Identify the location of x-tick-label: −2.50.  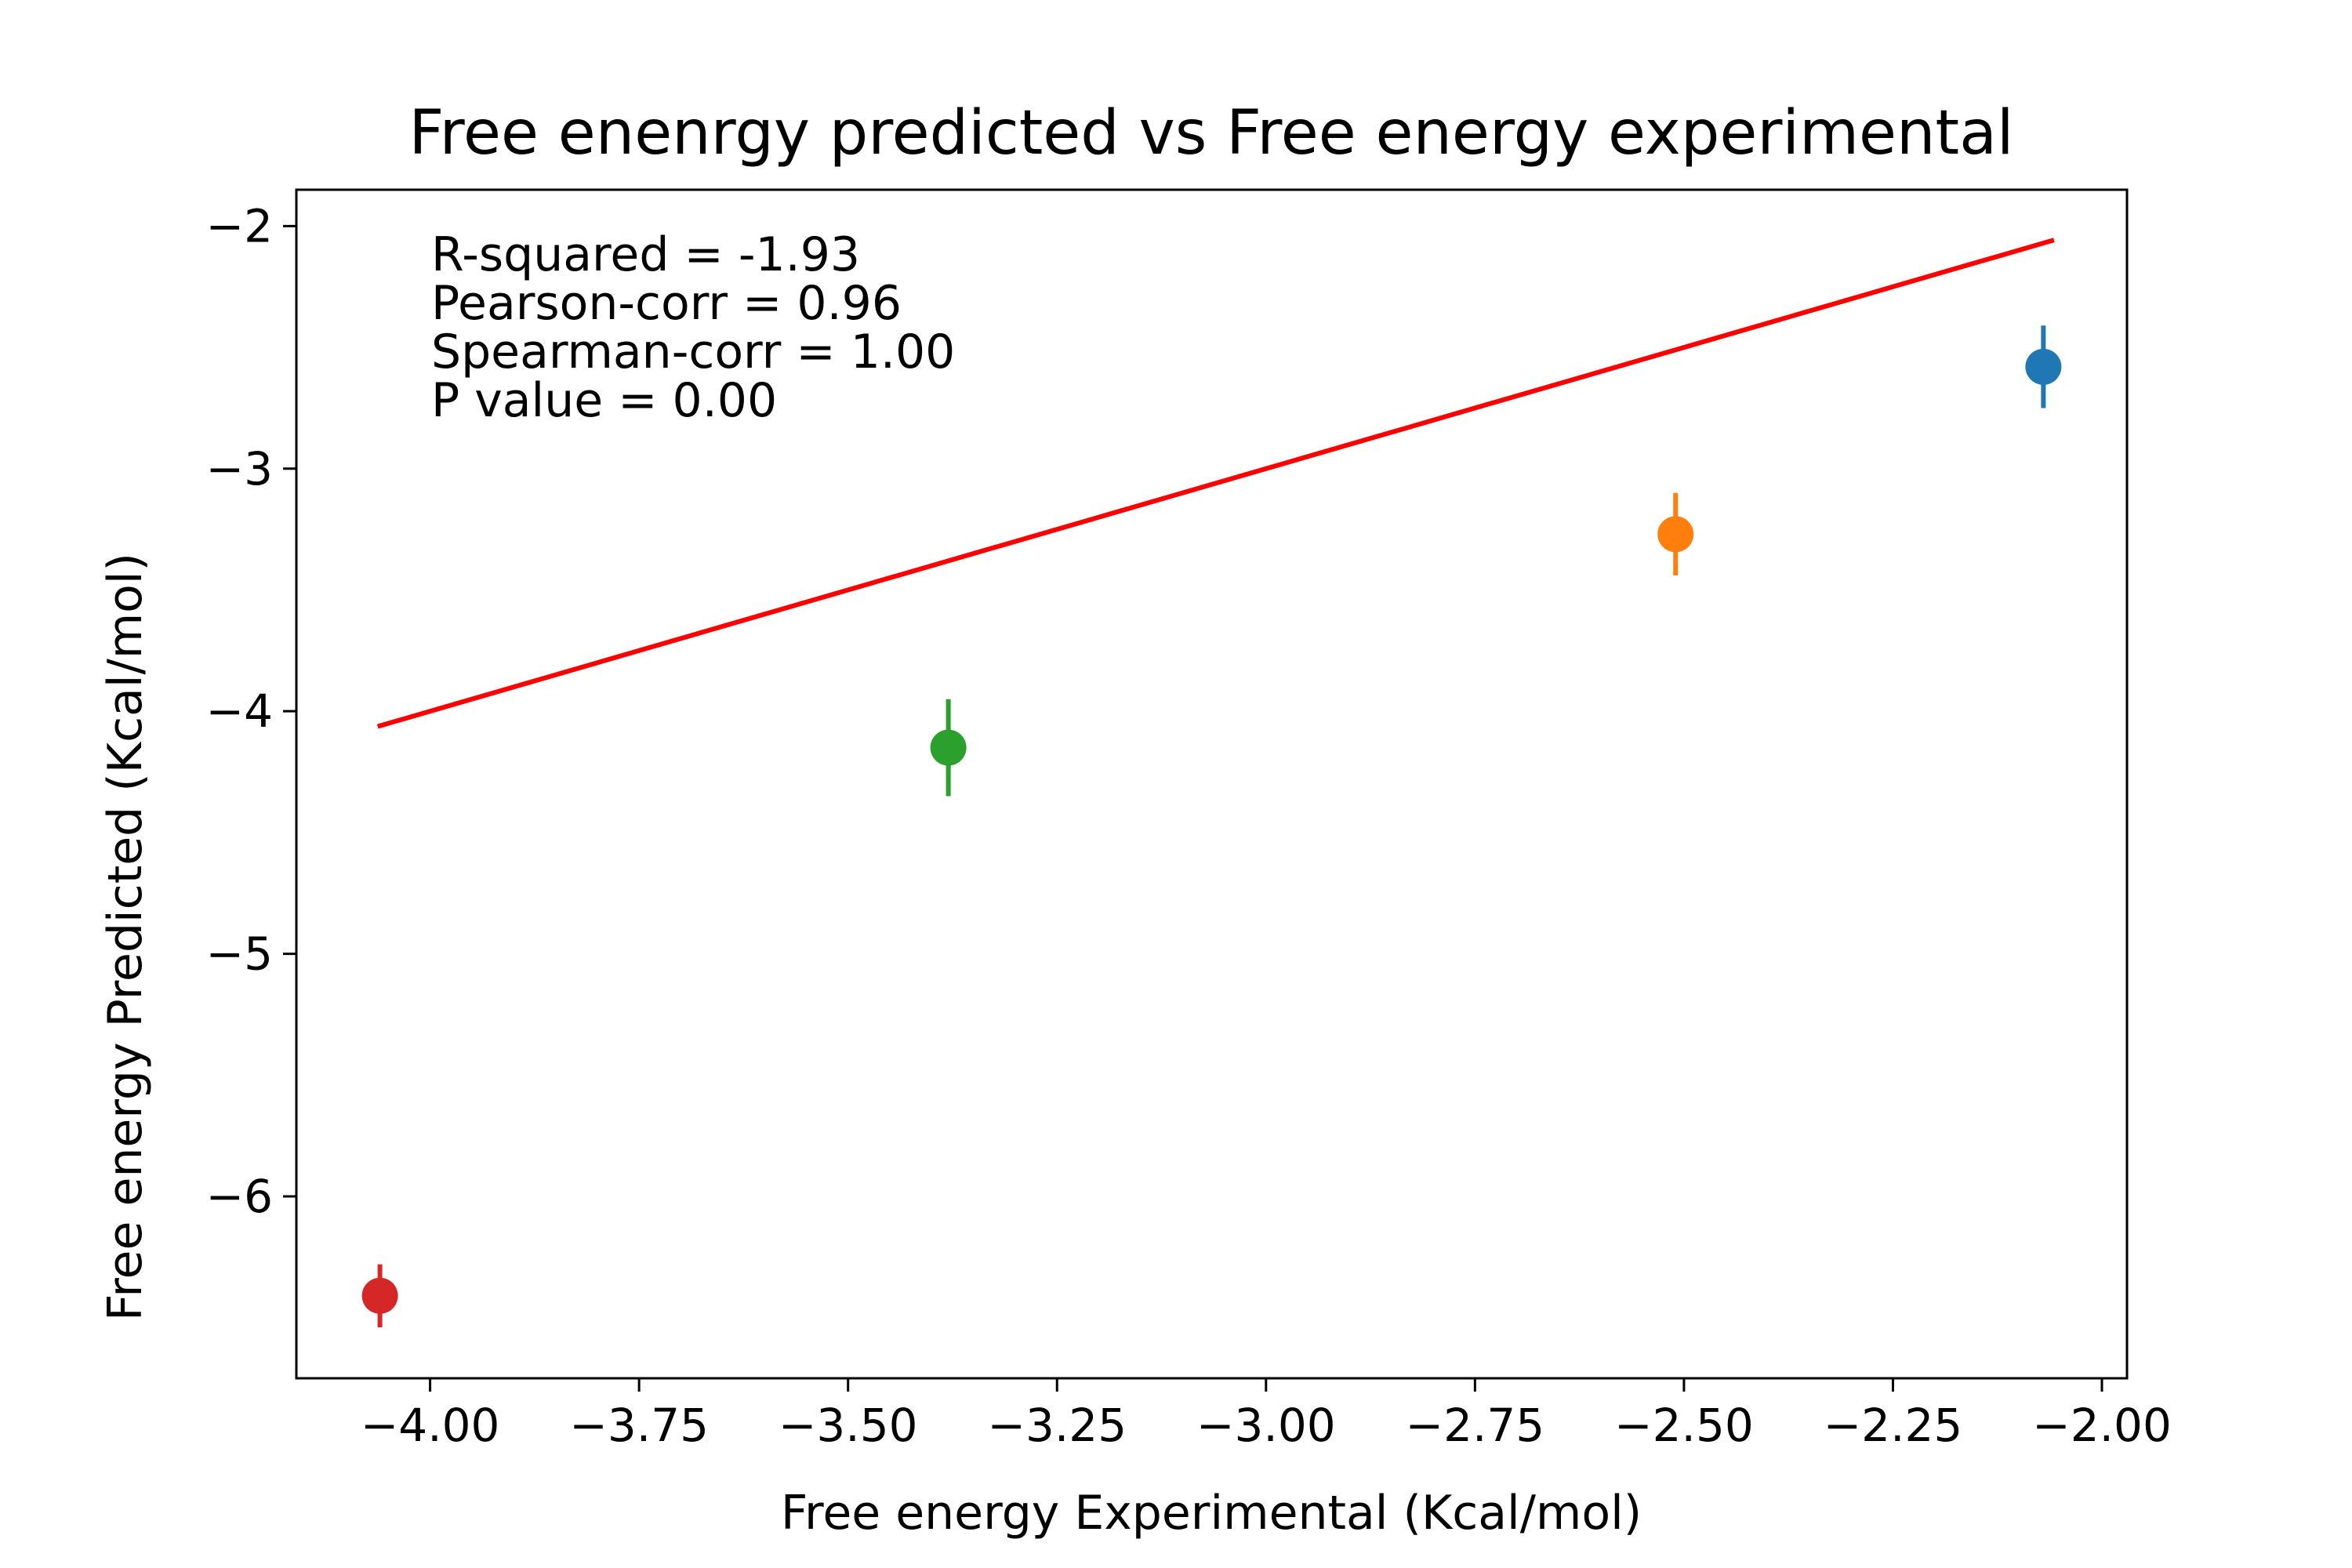
(1684, 1425).